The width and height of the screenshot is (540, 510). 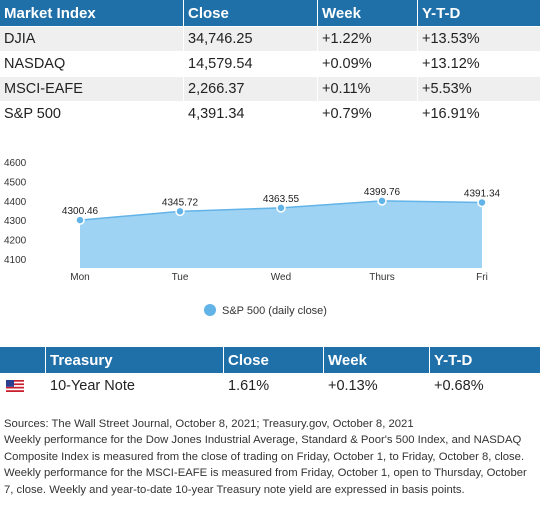 I want to click on market-header-row: Market Index Close Week Y-T-D, so click(x=270, y=13).